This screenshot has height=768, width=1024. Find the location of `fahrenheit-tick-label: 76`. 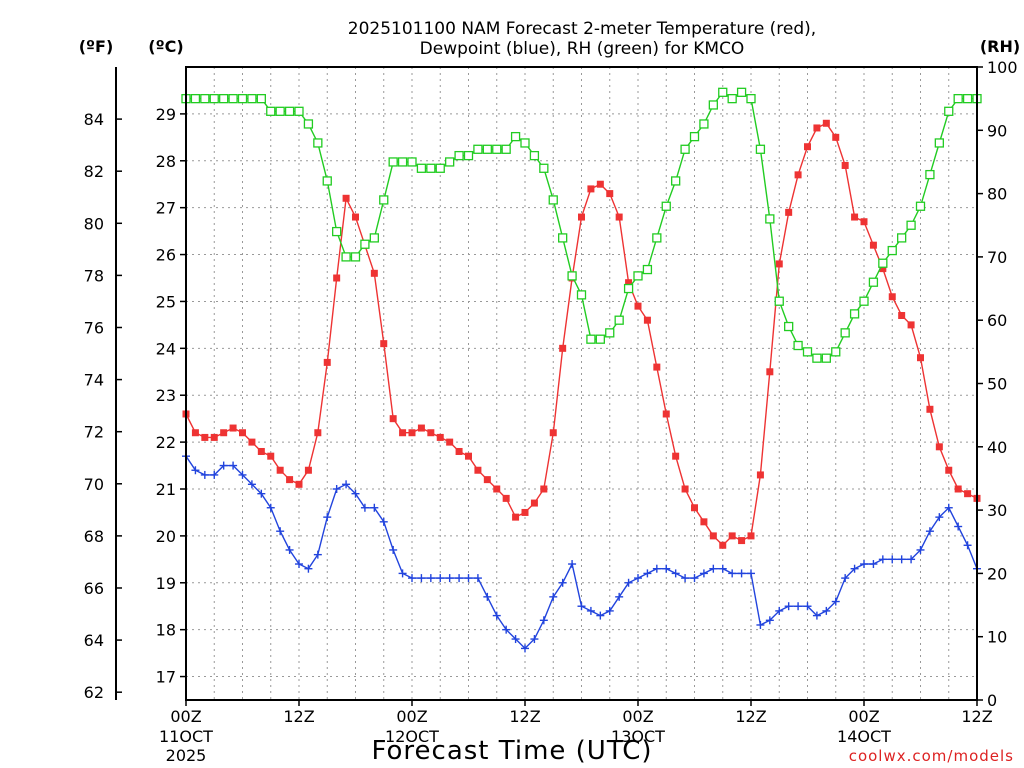

fahrenheit-tick-label: 76 is located at coordinates (94, 327).